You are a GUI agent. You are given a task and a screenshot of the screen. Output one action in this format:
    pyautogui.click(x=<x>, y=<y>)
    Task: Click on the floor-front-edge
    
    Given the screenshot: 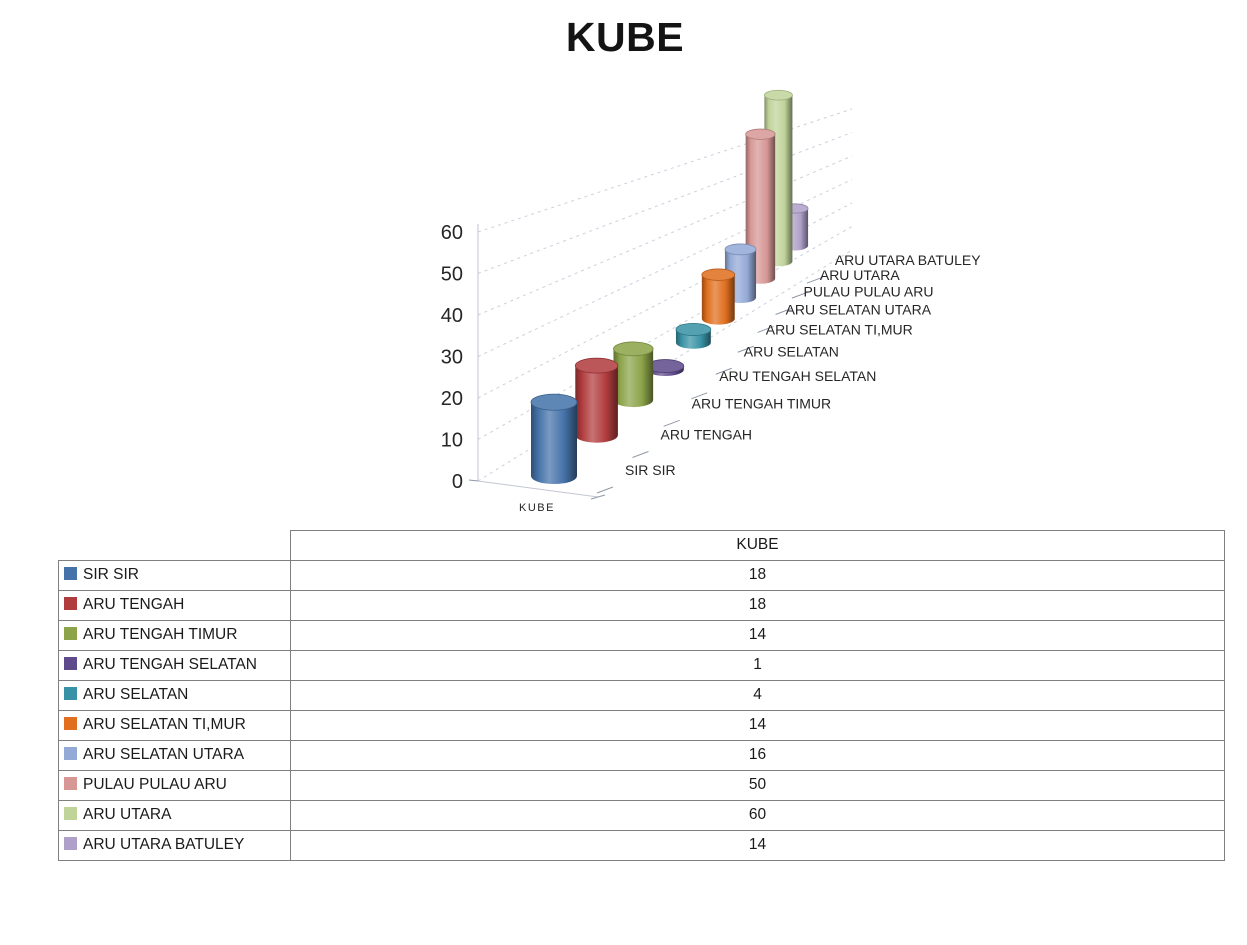 What is the action you would take?
    pyautogui.click(x=538, y=489)
    